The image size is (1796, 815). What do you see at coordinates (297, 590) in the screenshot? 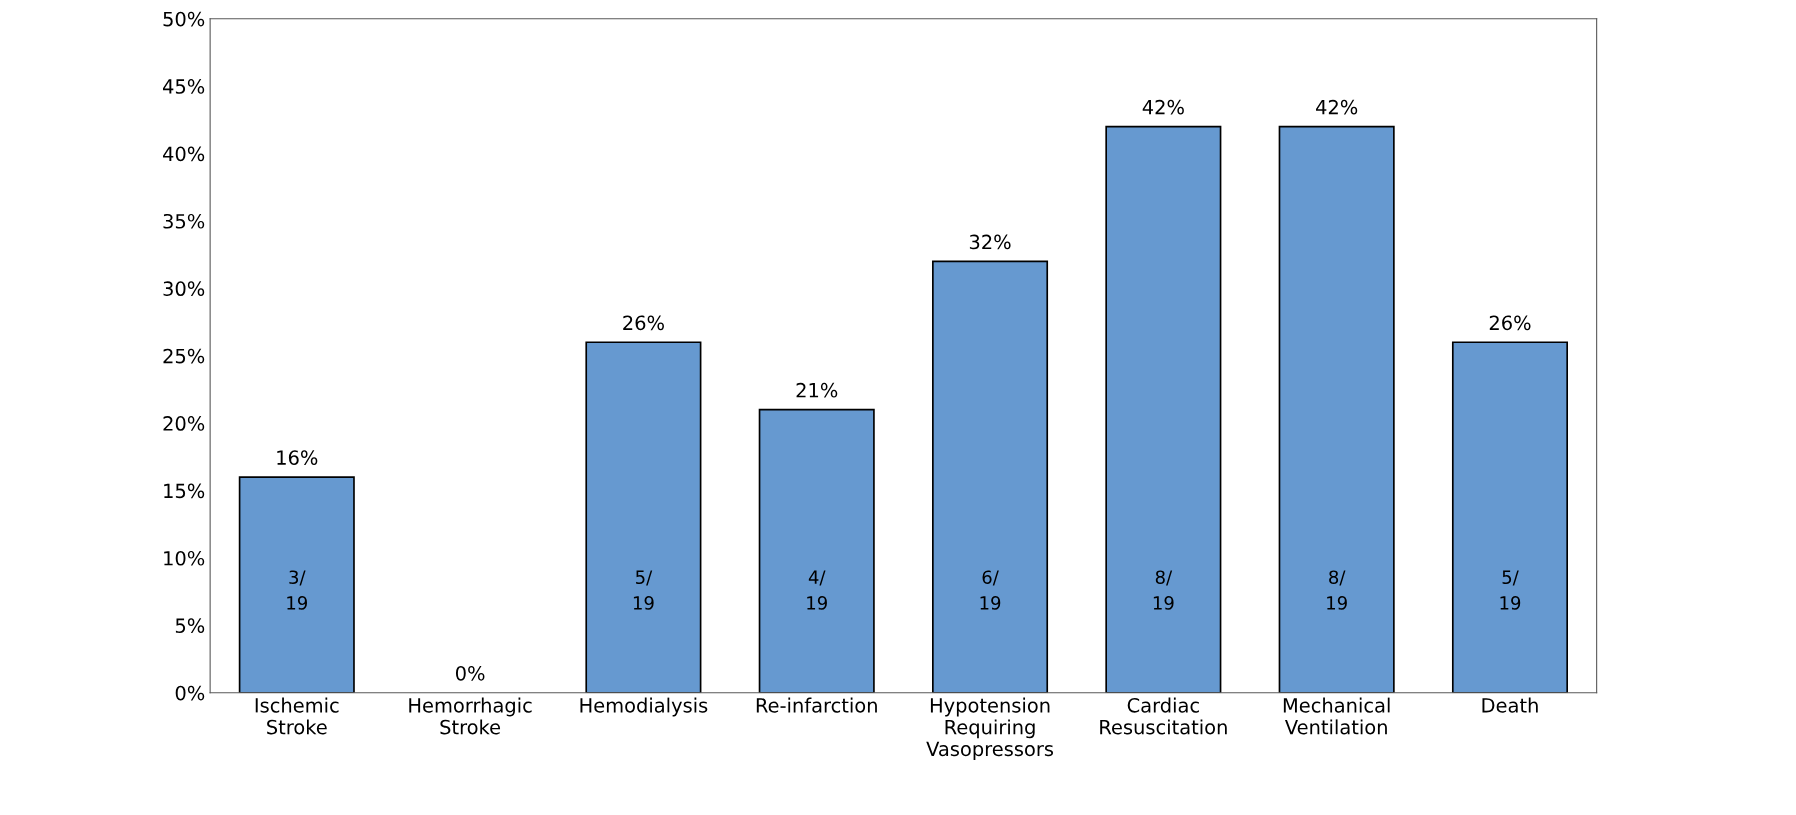
I see `annotation: 3/ 19` at bounding box center [297, 590].